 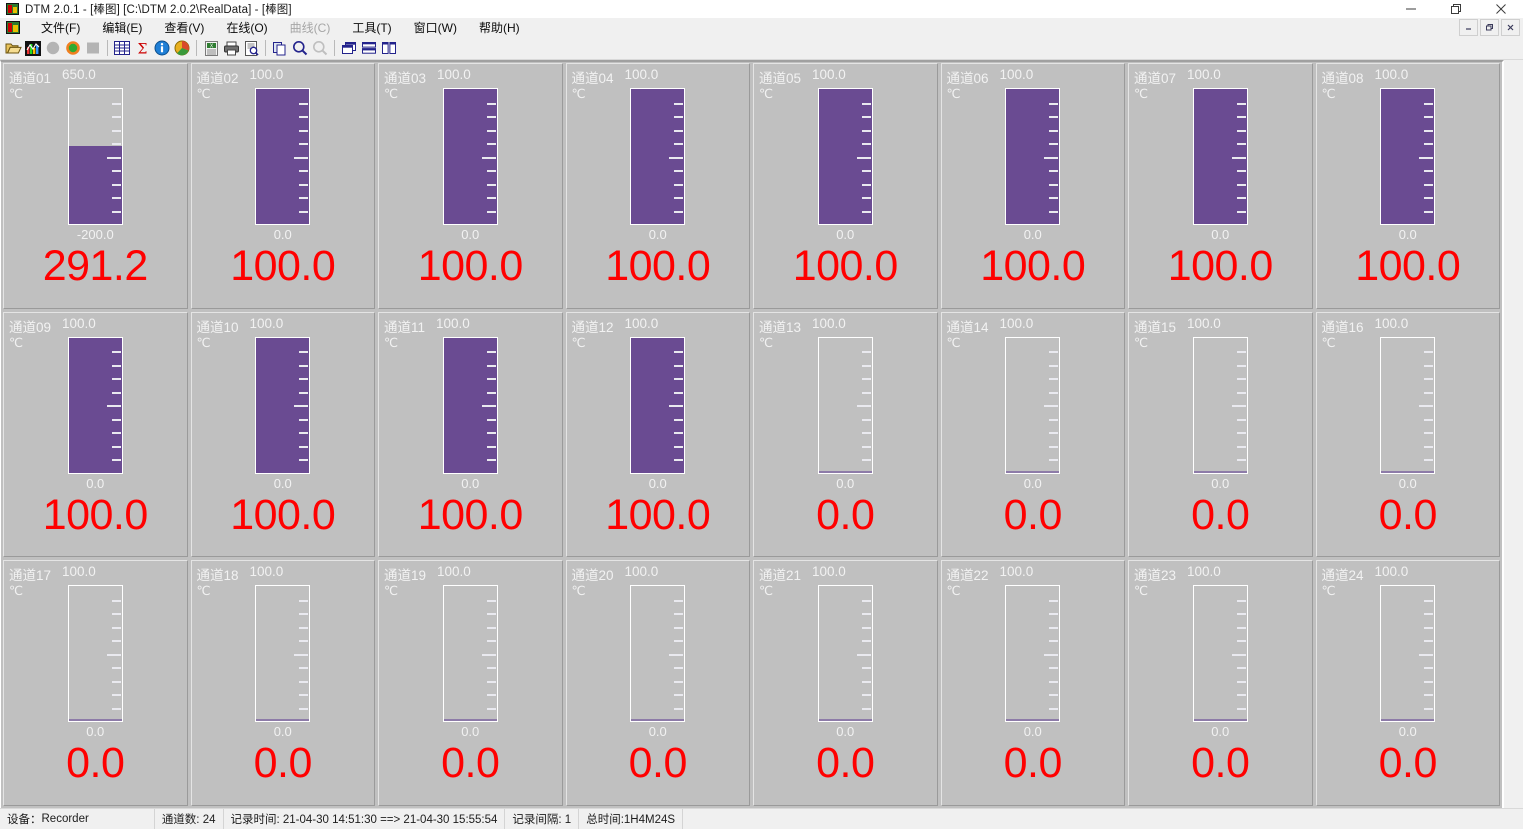 I want to click on mdi-restore-button, so click(x=1489, y=27).